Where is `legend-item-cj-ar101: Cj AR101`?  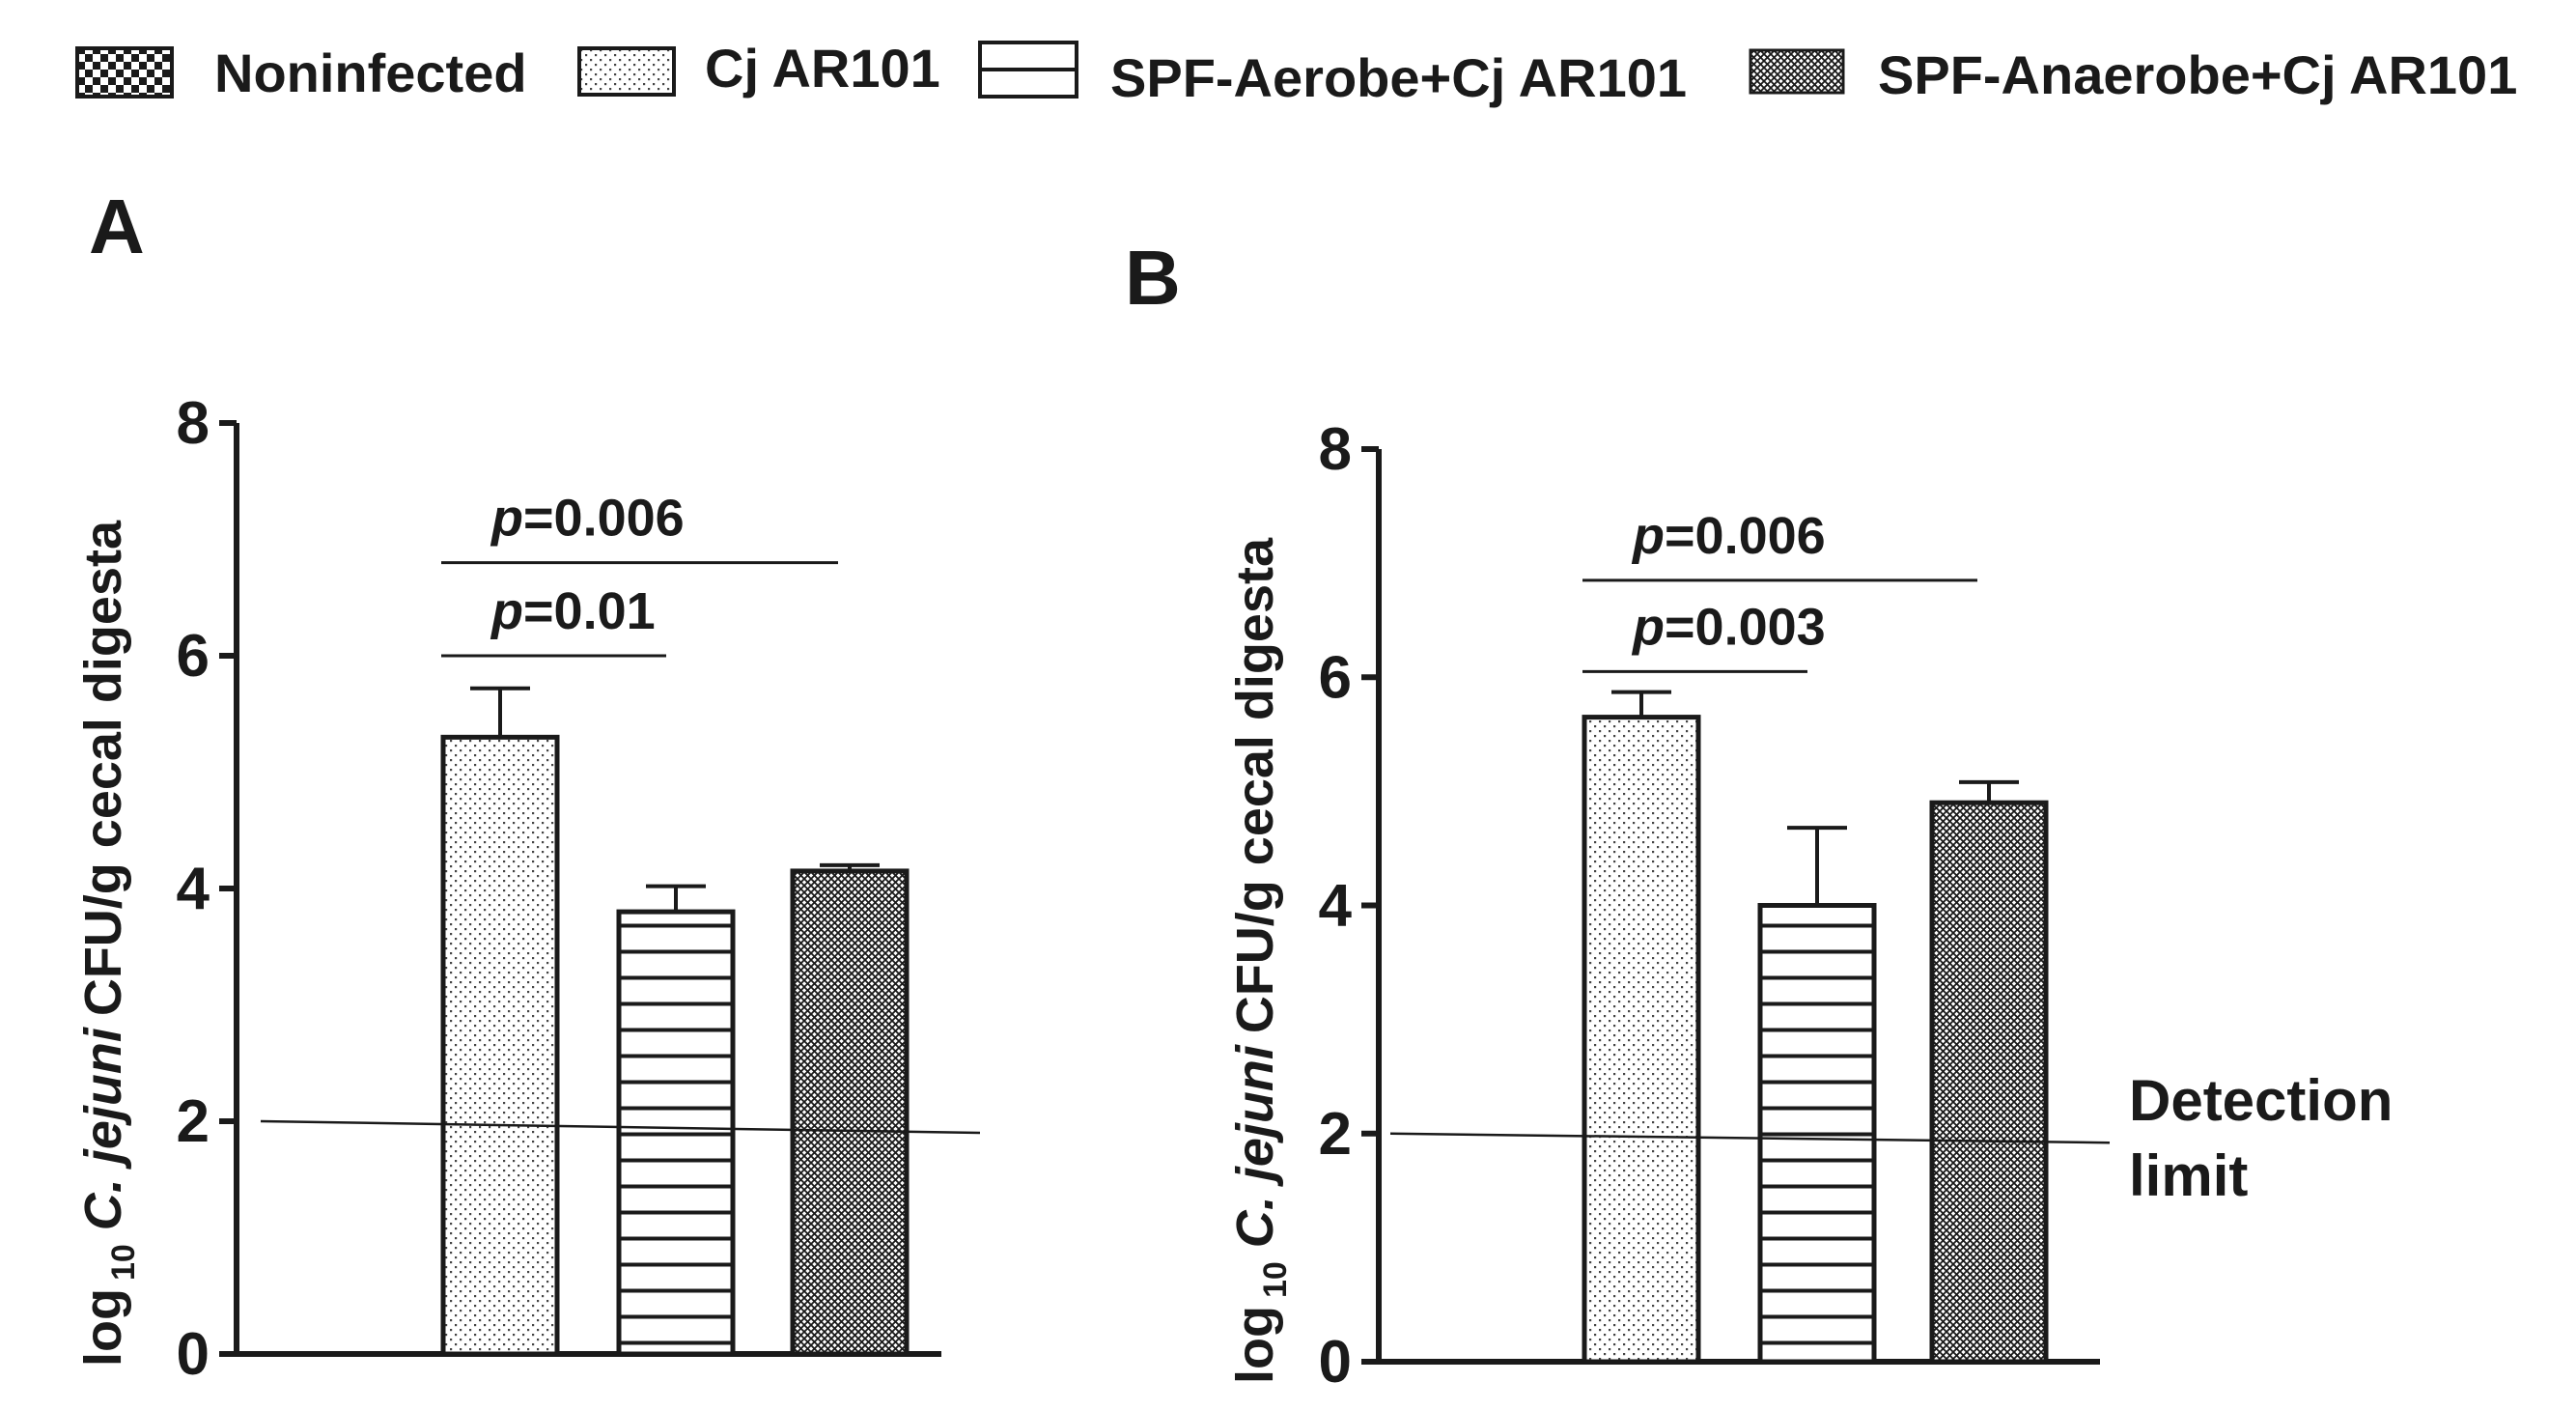 legend-item-cj-ar101: Cj AR101 is located at coordinates (759, 68).